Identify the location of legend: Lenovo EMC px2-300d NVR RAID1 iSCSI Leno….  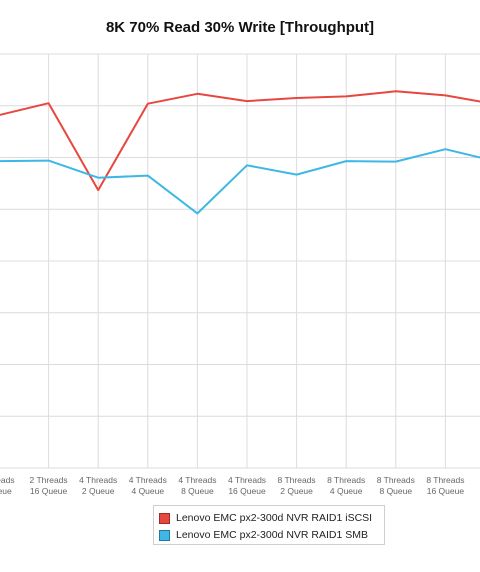
(269, 525).